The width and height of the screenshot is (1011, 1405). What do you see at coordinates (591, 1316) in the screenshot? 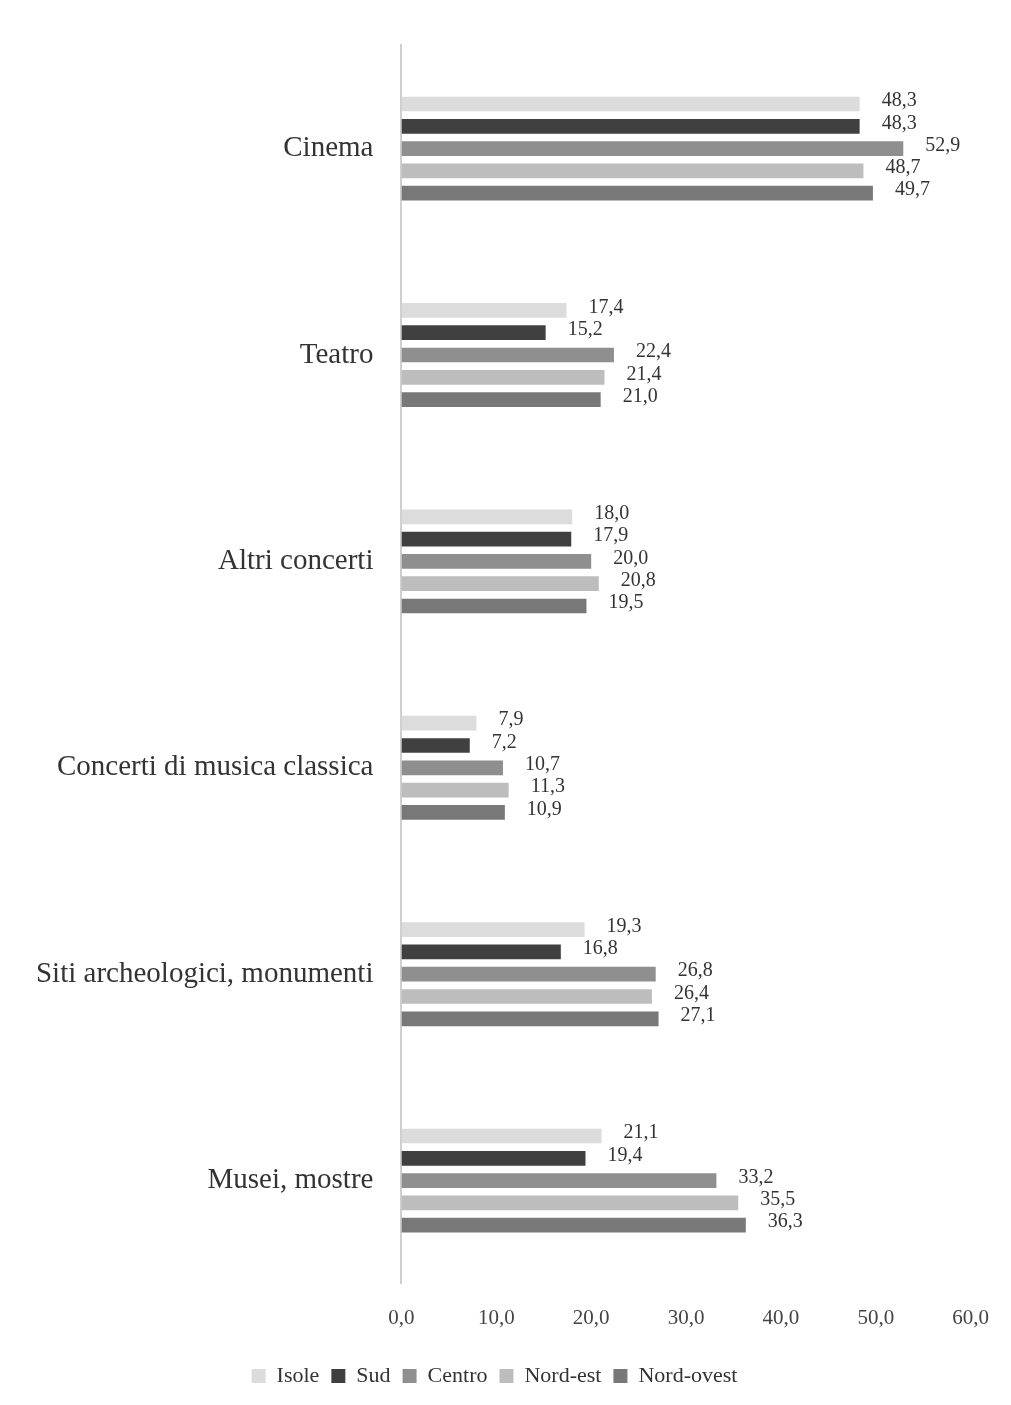
I see `x-tick-label: 20,0` at bounding box center [591, 1316].